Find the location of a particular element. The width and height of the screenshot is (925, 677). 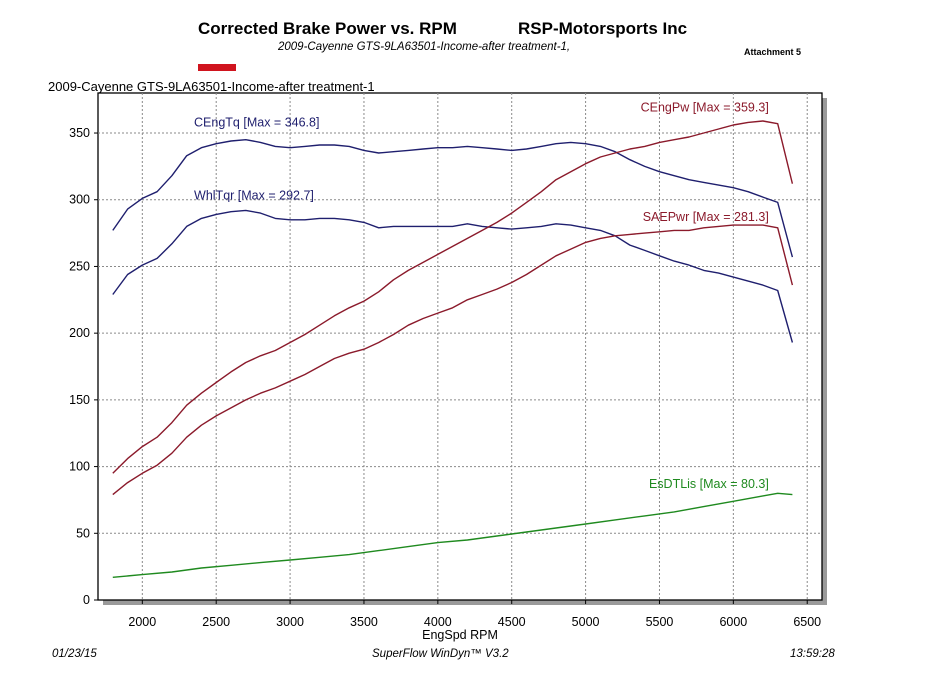

series-label-cengpw: CEngPw [Max = 359.3] is located at coordinates (705, 108).